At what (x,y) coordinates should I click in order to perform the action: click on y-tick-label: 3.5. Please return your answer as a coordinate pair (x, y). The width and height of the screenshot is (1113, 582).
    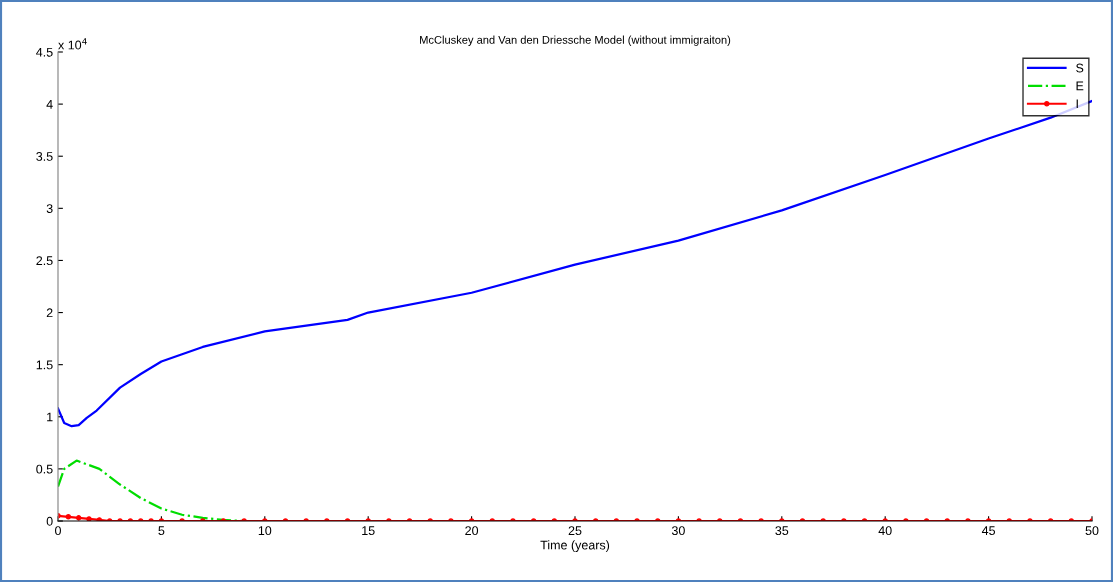
    Looking at the image, I should click on (44, 156).